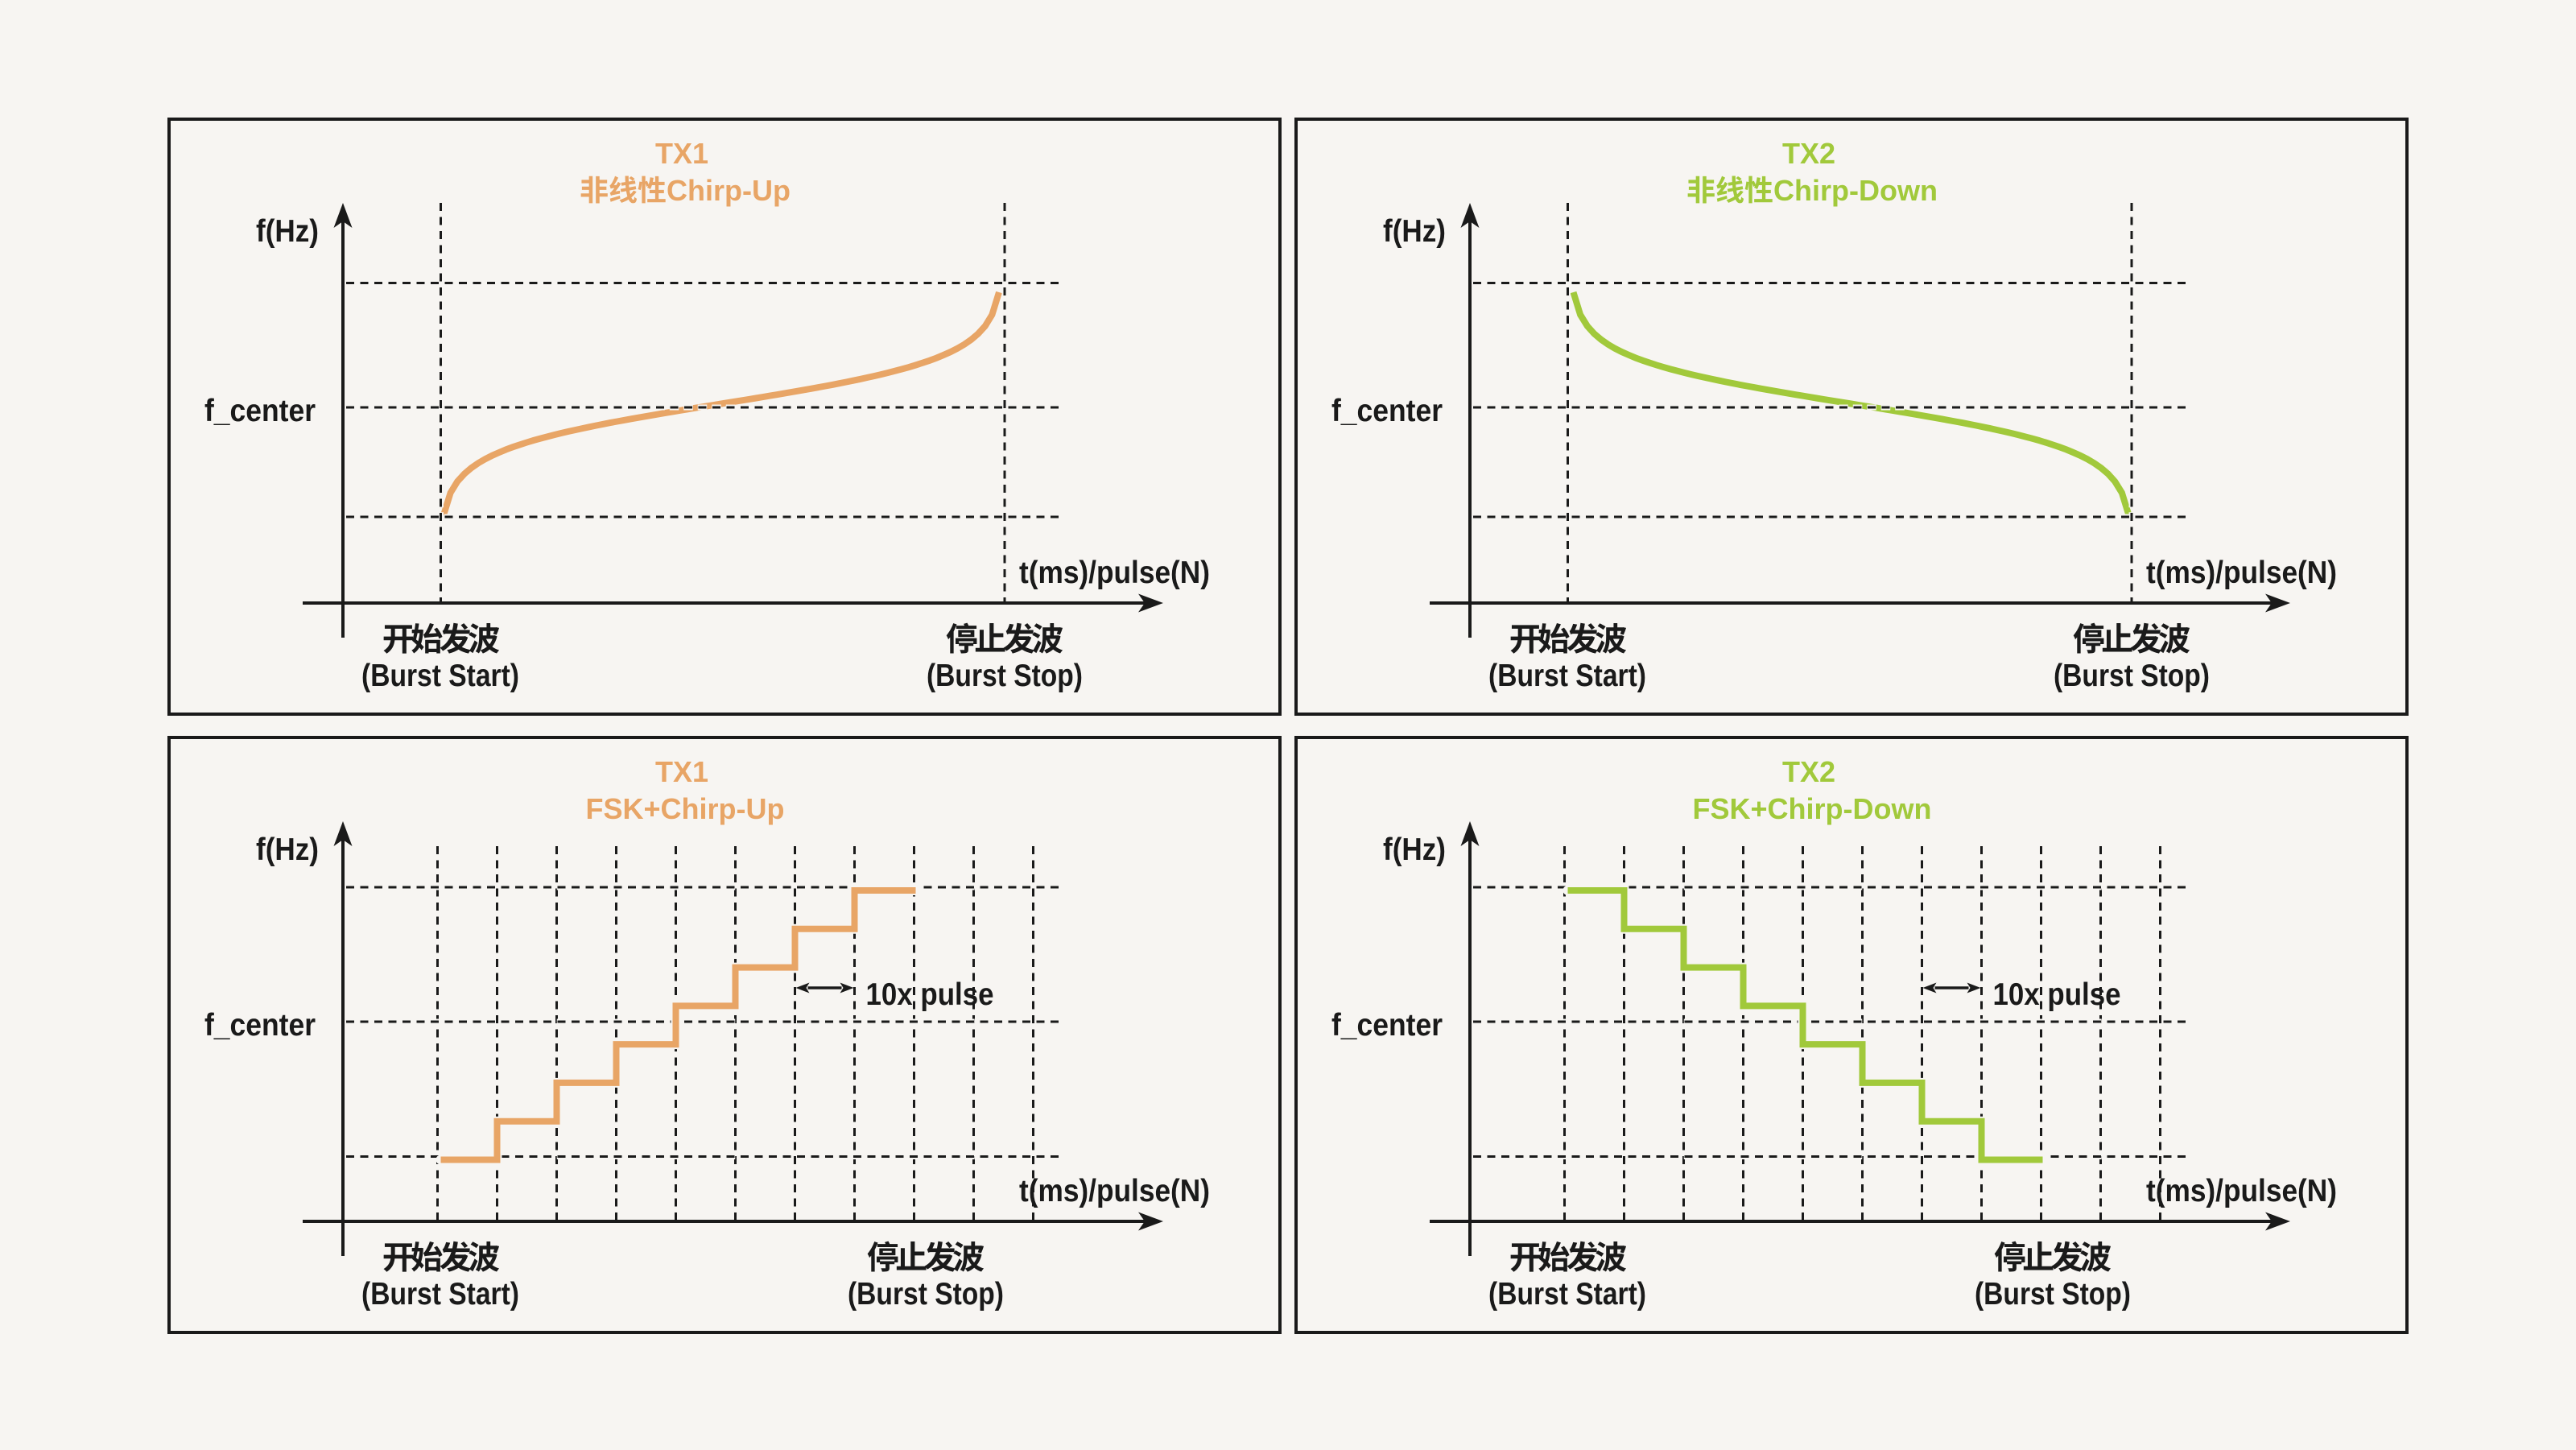 This screenshot has height=1450, width=2576. I want to click on svg-text: FSK+Chirp-Up, so click(685, 808).